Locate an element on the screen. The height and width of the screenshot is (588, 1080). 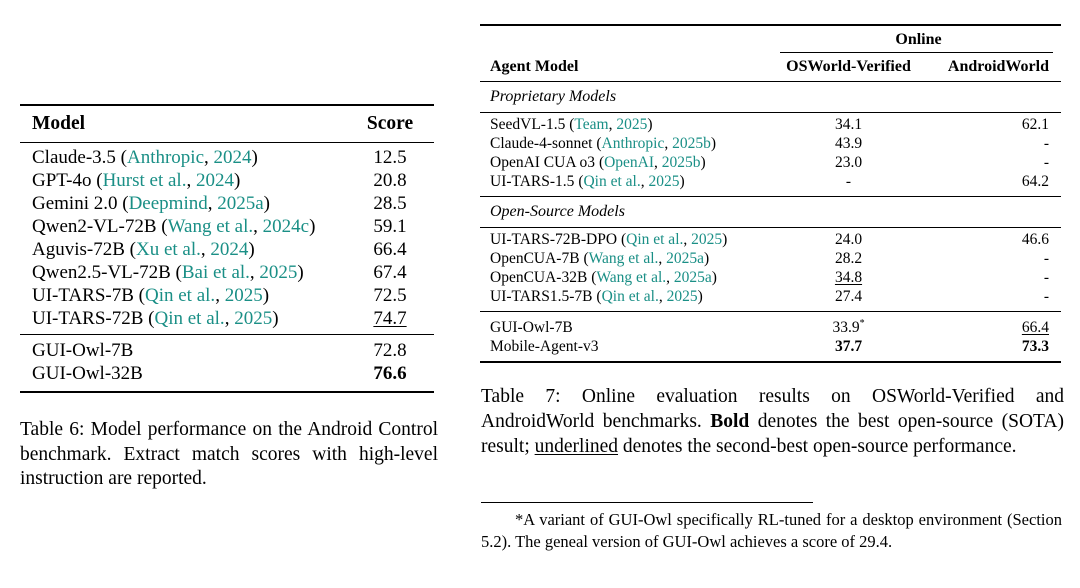
citation-link: Xu et al. is located at coordinates (168, 249).